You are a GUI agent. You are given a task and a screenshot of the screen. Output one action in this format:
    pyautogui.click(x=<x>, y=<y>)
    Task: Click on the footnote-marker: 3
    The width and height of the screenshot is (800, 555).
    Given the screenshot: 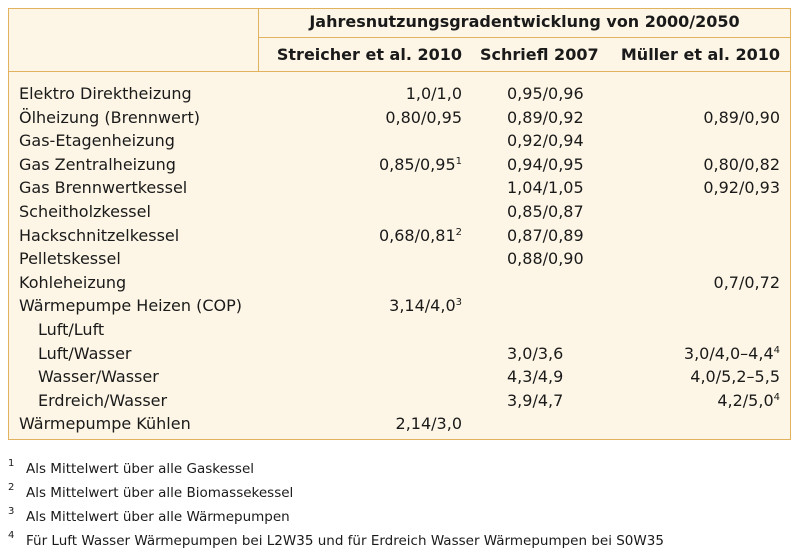 What is the action you would take?
    pyautogui.click(x=11, y=511)
    